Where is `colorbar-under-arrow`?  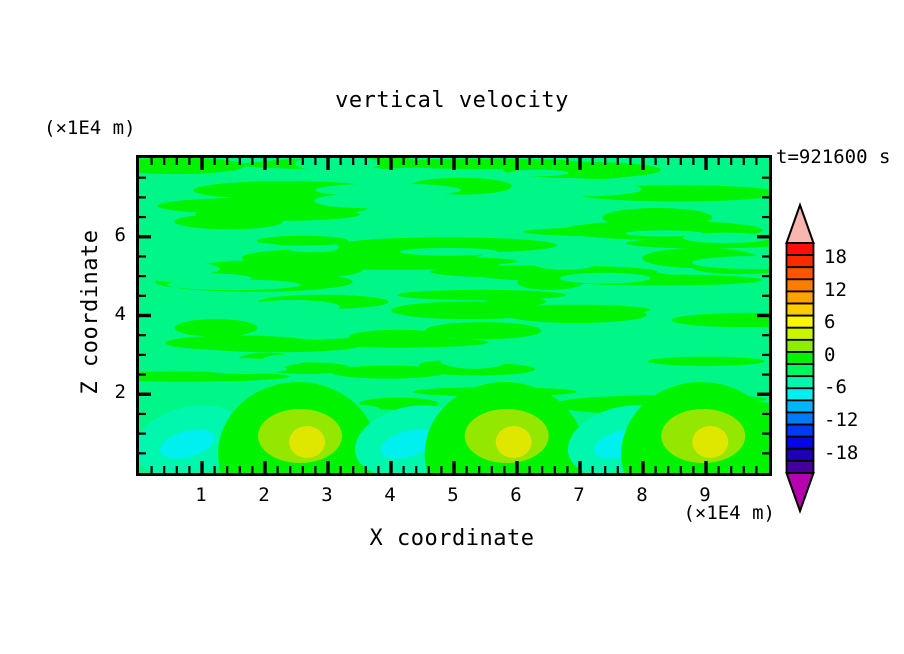
colorbar-under-arrow is located at coordinates (800, 493).